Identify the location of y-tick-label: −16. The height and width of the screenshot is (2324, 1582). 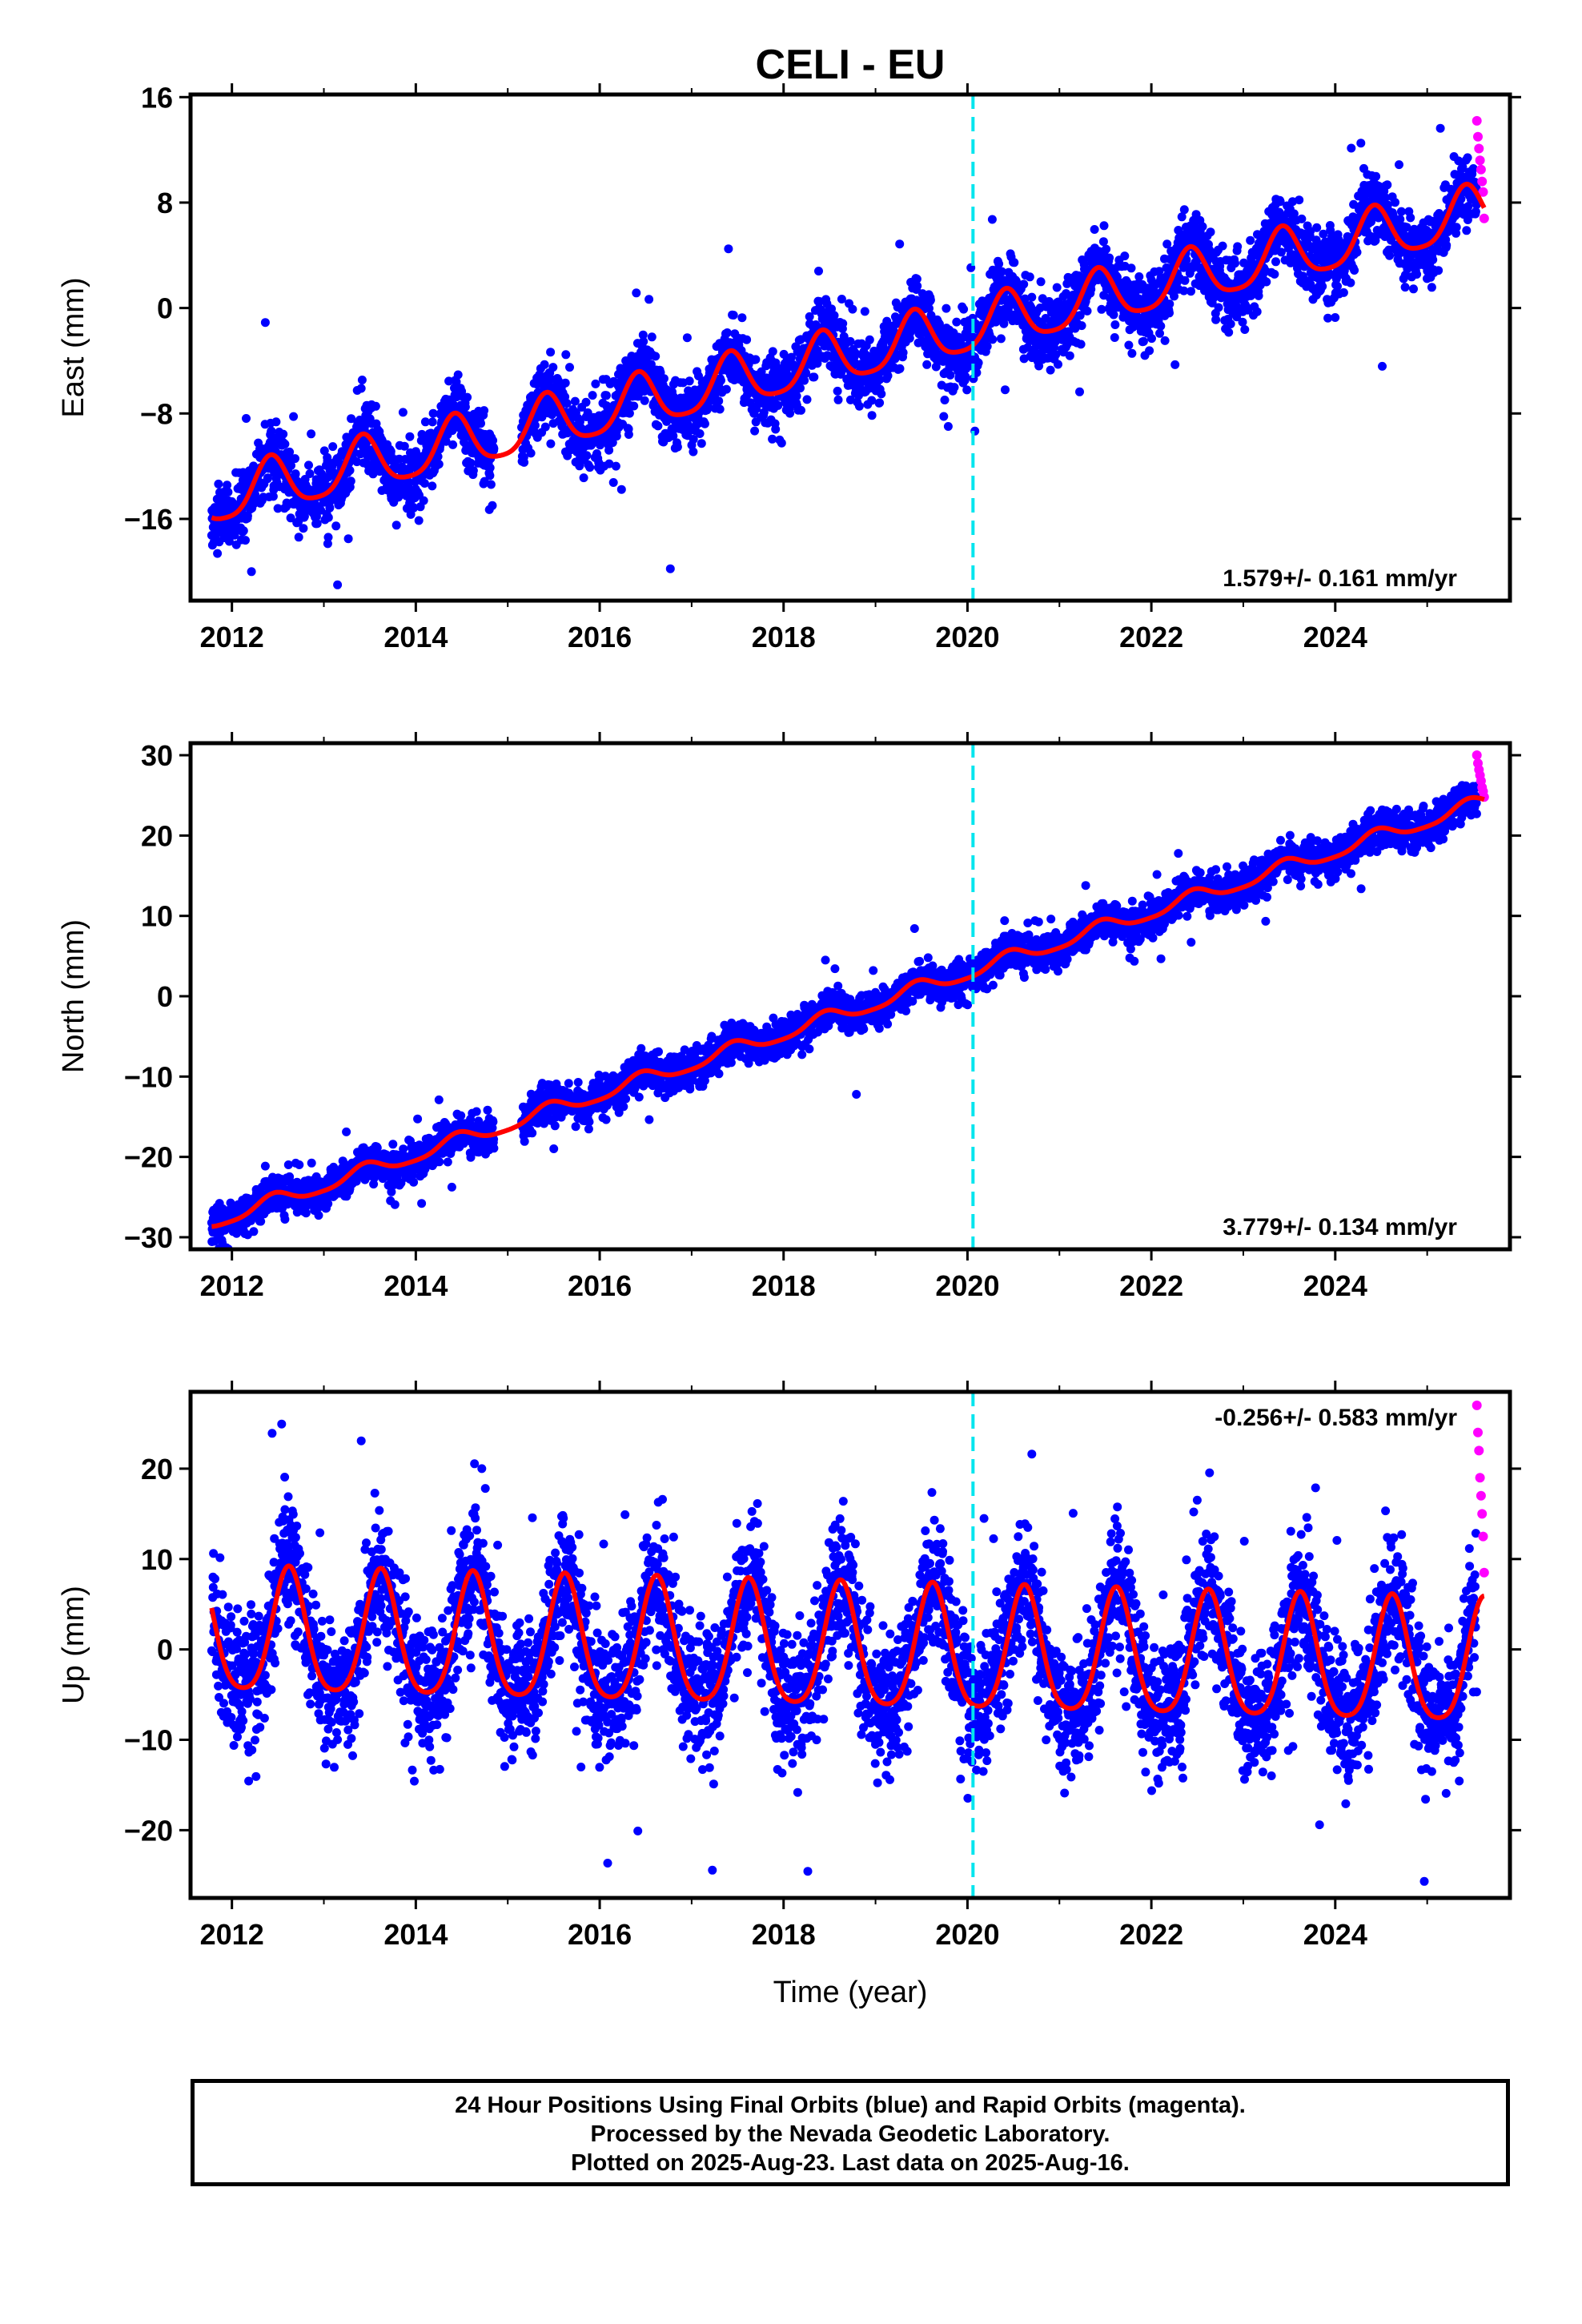
(148, 519).